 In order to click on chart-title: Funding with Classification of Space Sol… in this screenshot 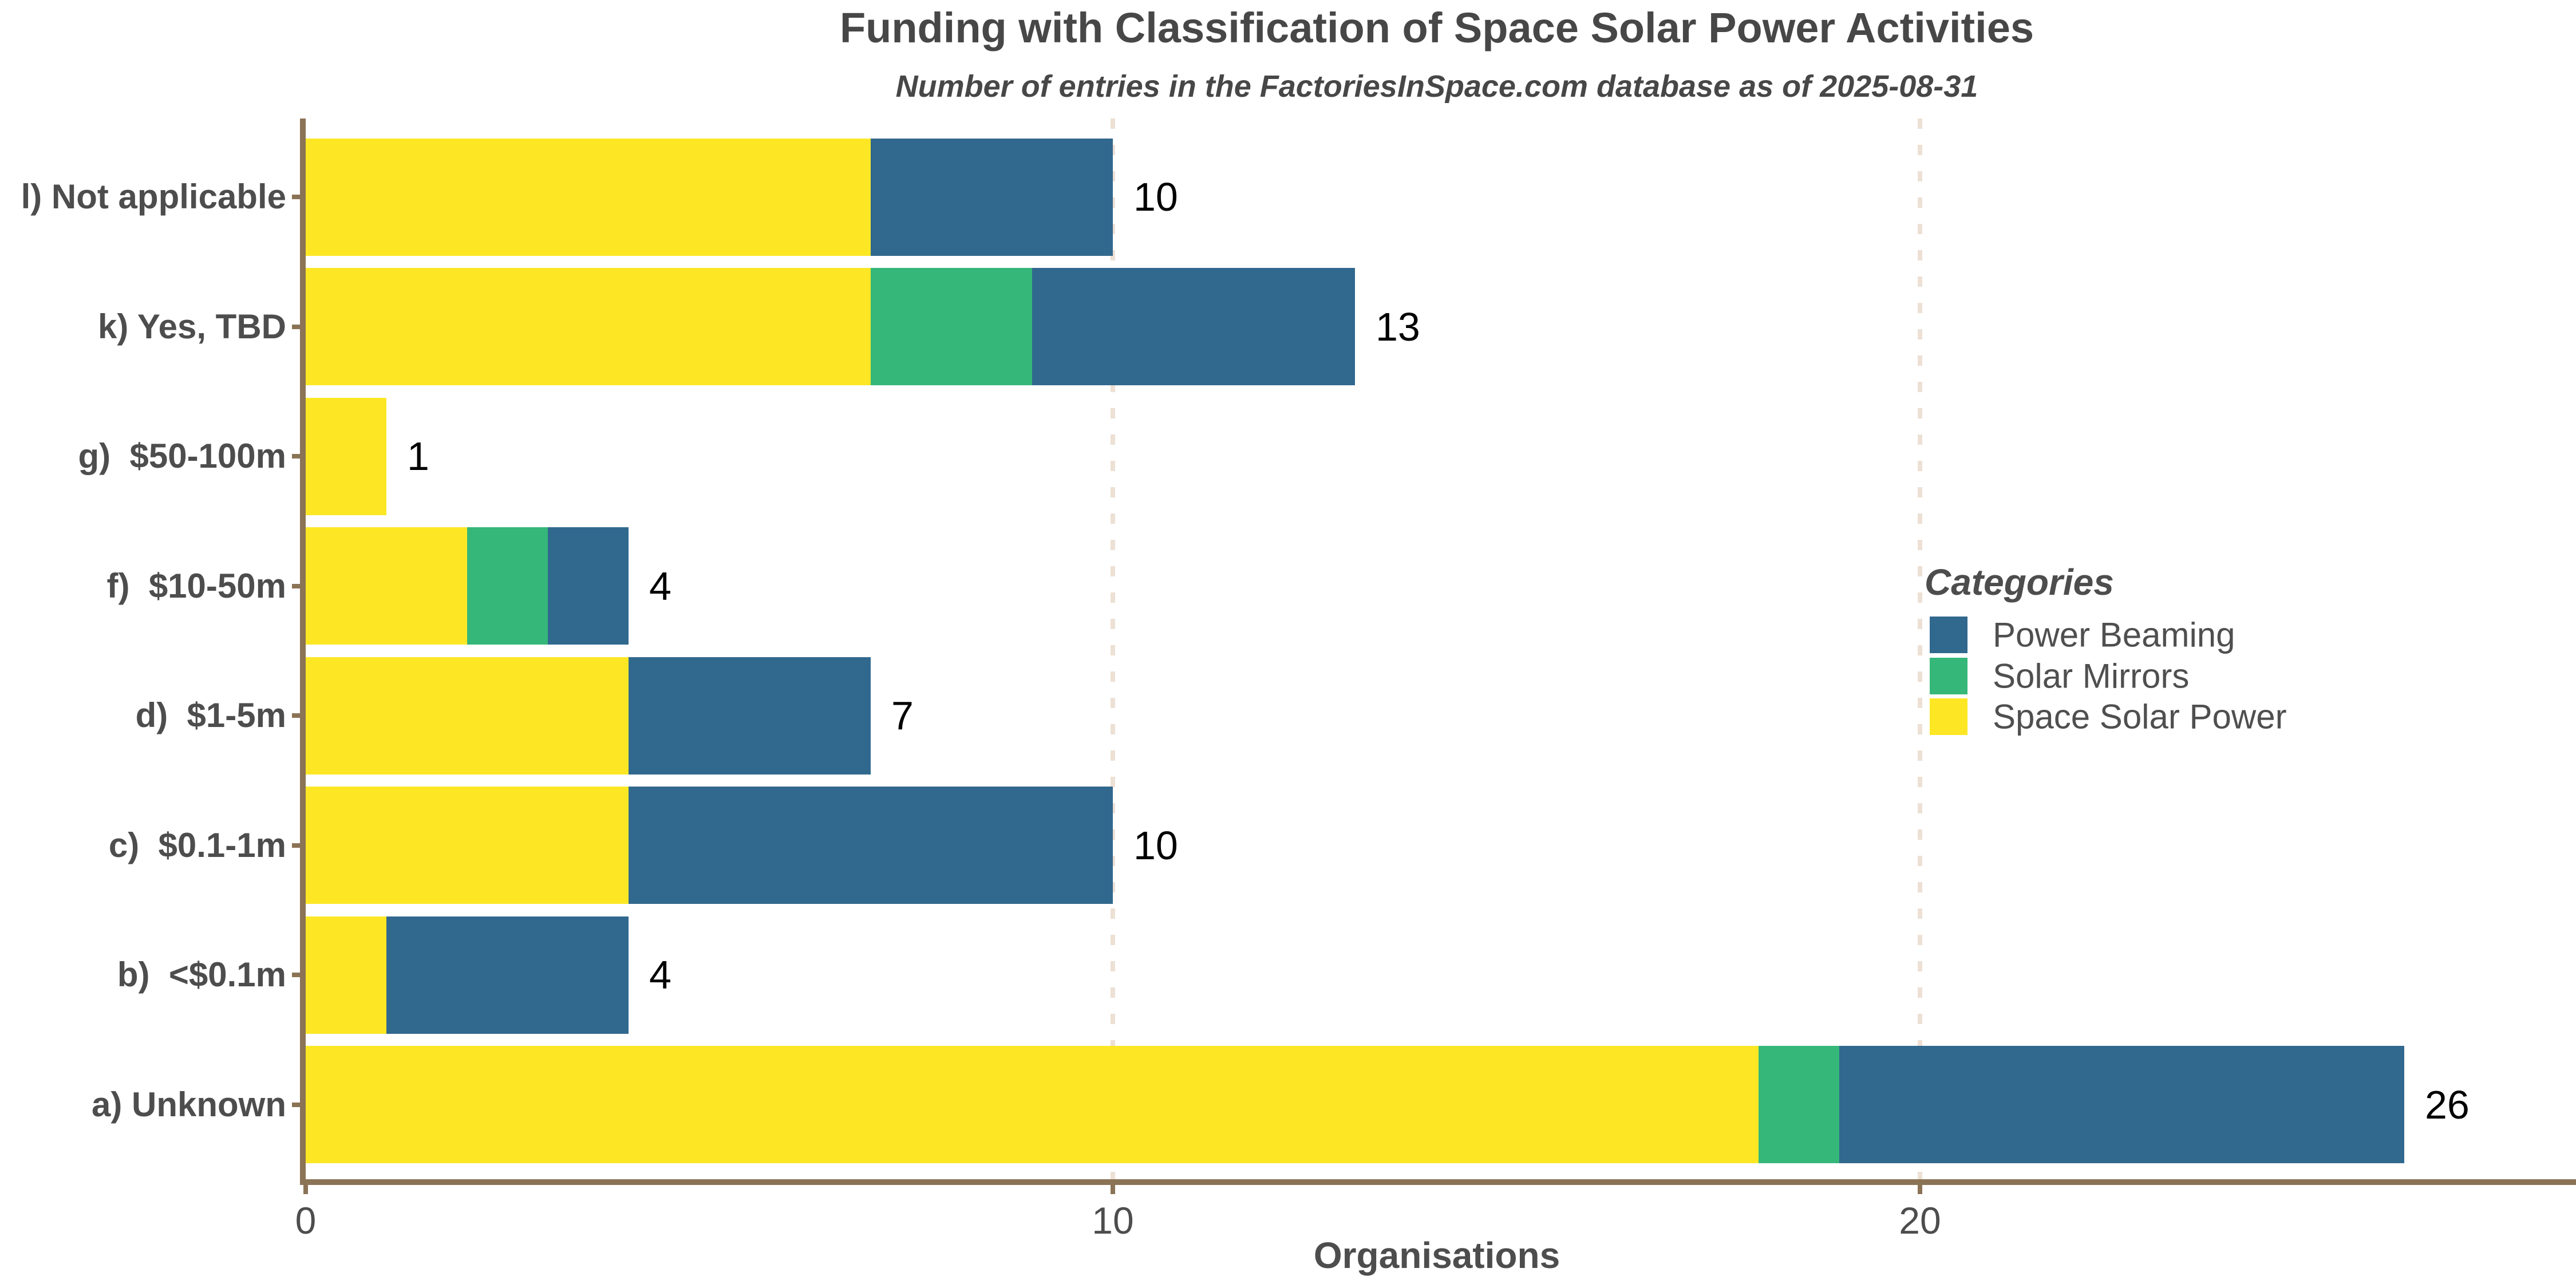, I will do `click(1436, 28)`.